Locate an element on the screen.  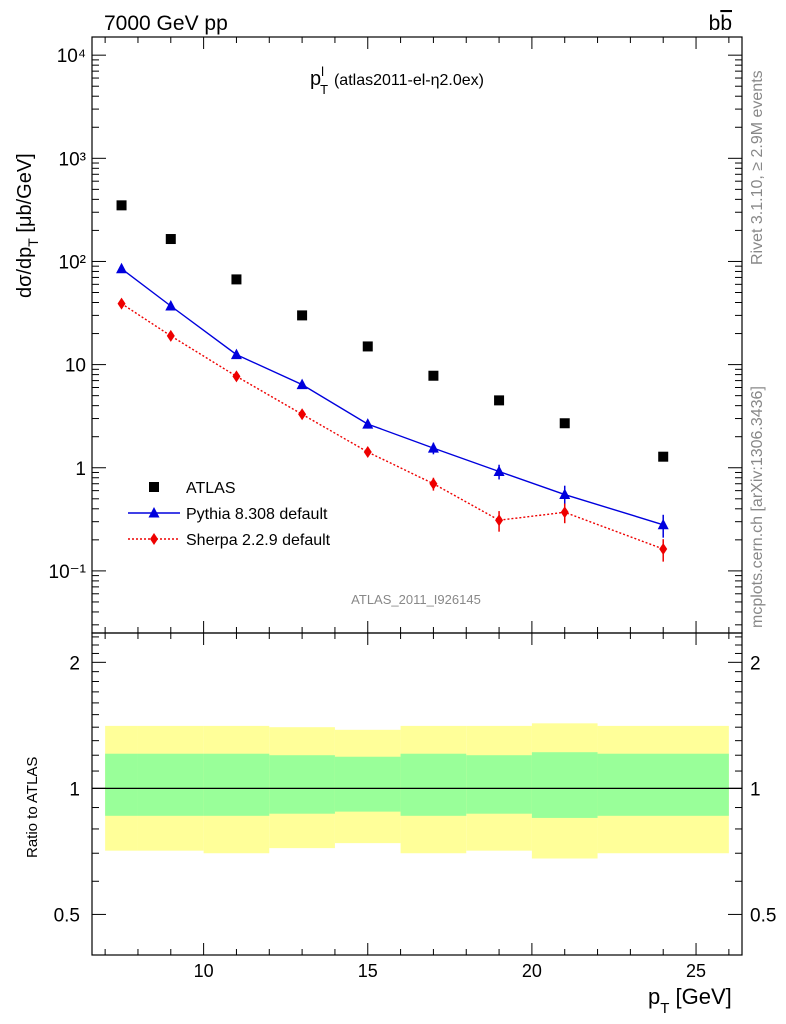
ratio-tick-label-right: 1 is located at coordinates (755, 789).